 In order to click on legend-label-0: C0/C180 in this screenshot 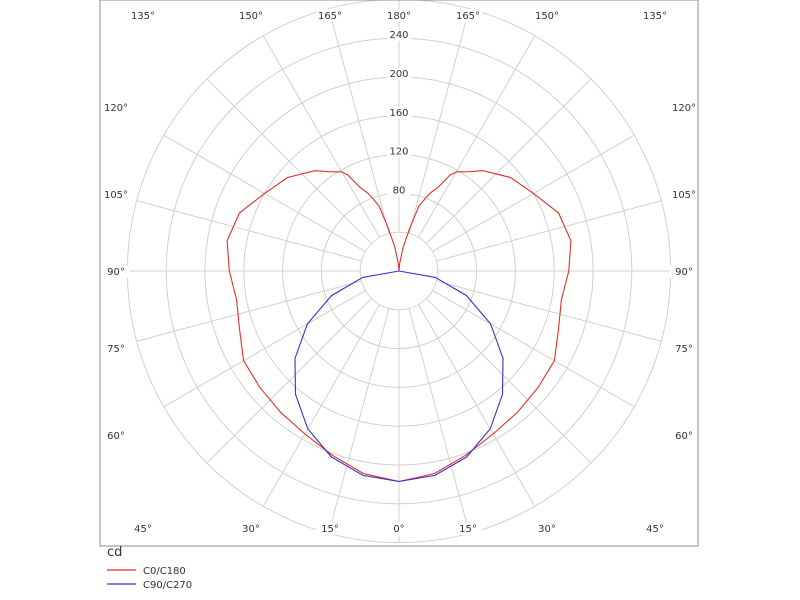, I will do `click(164, 571)`.